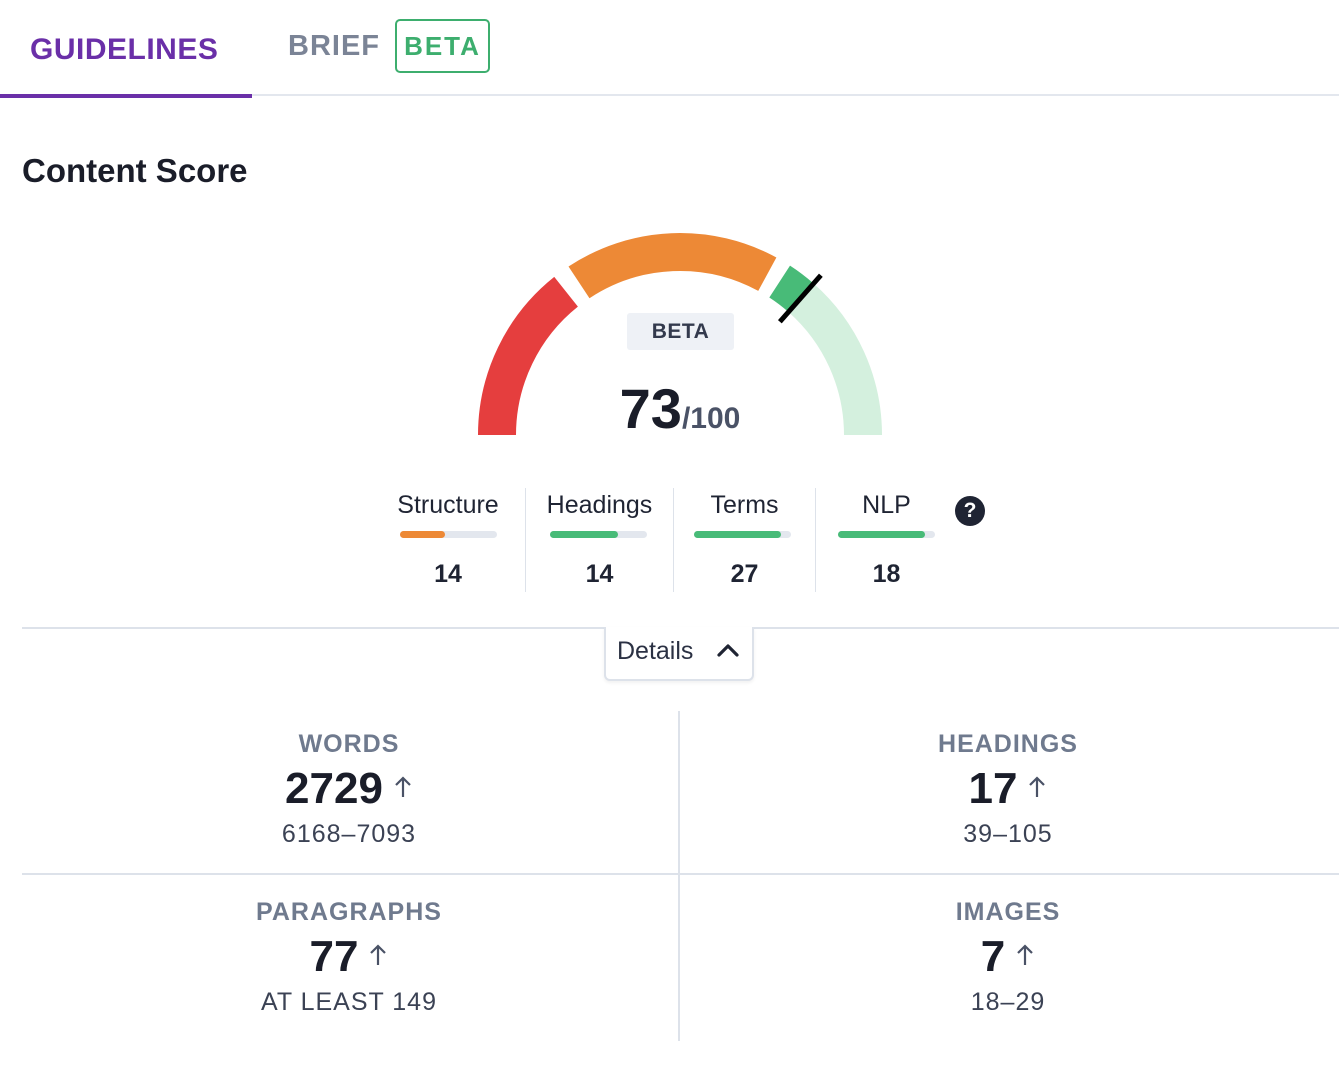 The width and height of the screenshot is (1339, 1070). Describe the element at coordinates (448, 540) in the screenshot. I see `category-structure: Structure 14` at that location.